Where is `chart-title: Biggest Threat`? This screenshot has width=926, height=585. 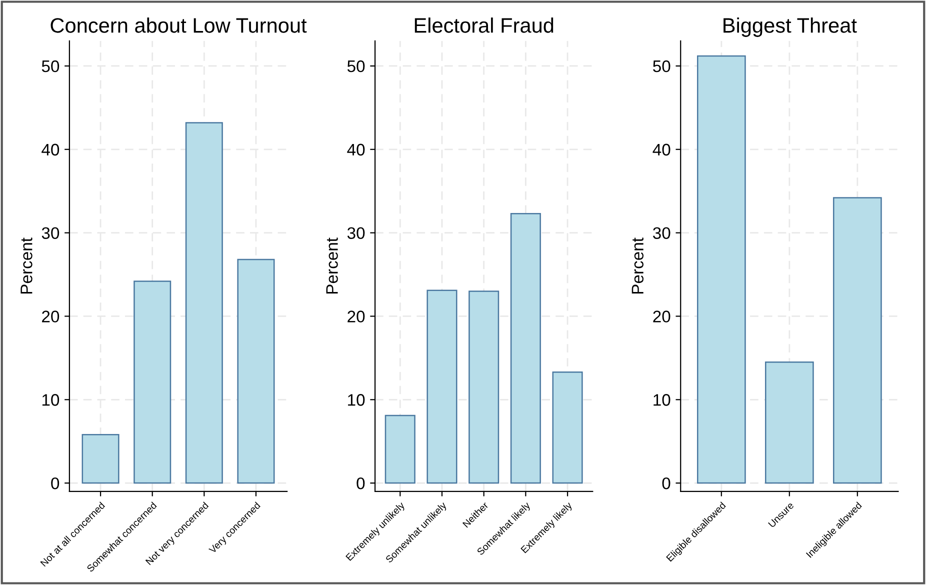
chart-title: Biggest Threat is located at coordinates (790, 27).